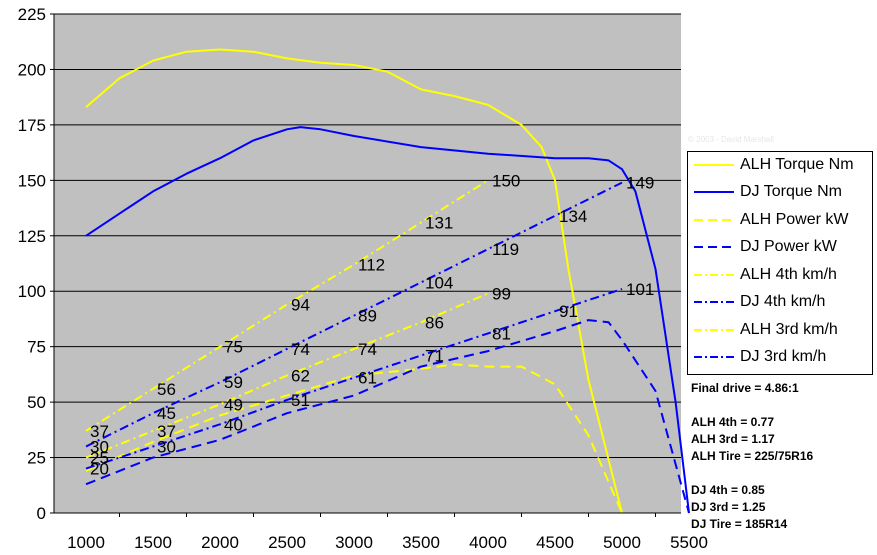 This screenshot has height=555, width=877. What do you see at coordinates (733, 422) in the screenshot?
I see `alh-4th-note: ALH 4th = 0.77` at bounding box center [733, 422].